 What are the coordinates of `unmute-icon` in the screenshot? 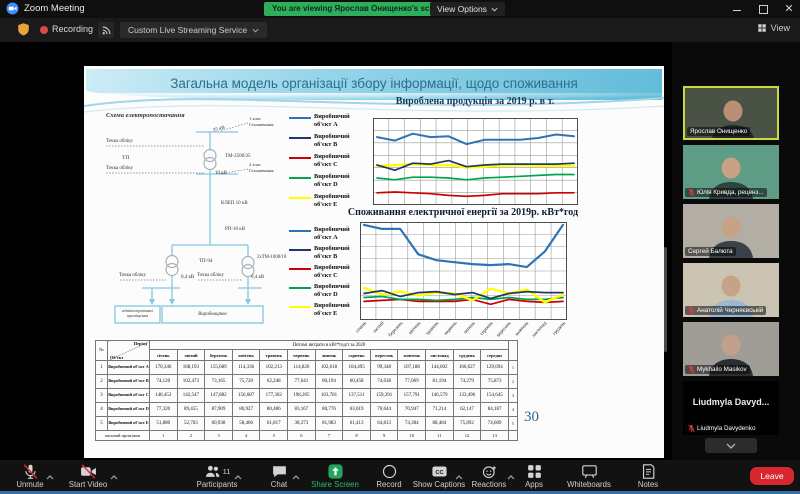 It's located at (30, 471).